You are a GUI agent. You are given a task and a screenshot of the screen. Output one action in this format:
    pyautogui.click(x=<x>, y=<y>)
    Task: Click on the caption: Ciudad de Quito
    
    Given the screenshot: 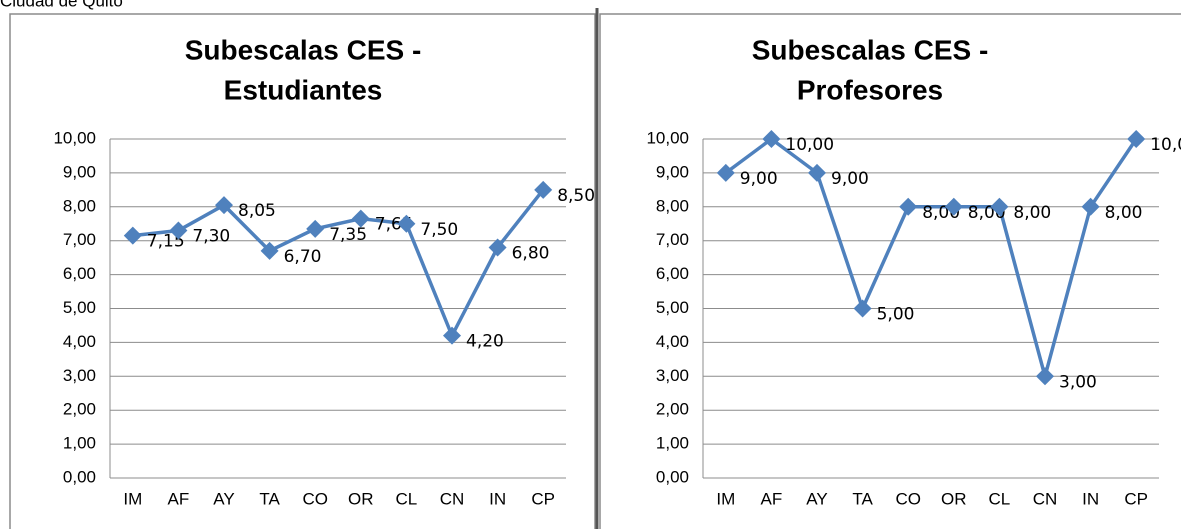 What is the action you would take?
    pyautogui.click(x=61, y=5)
    